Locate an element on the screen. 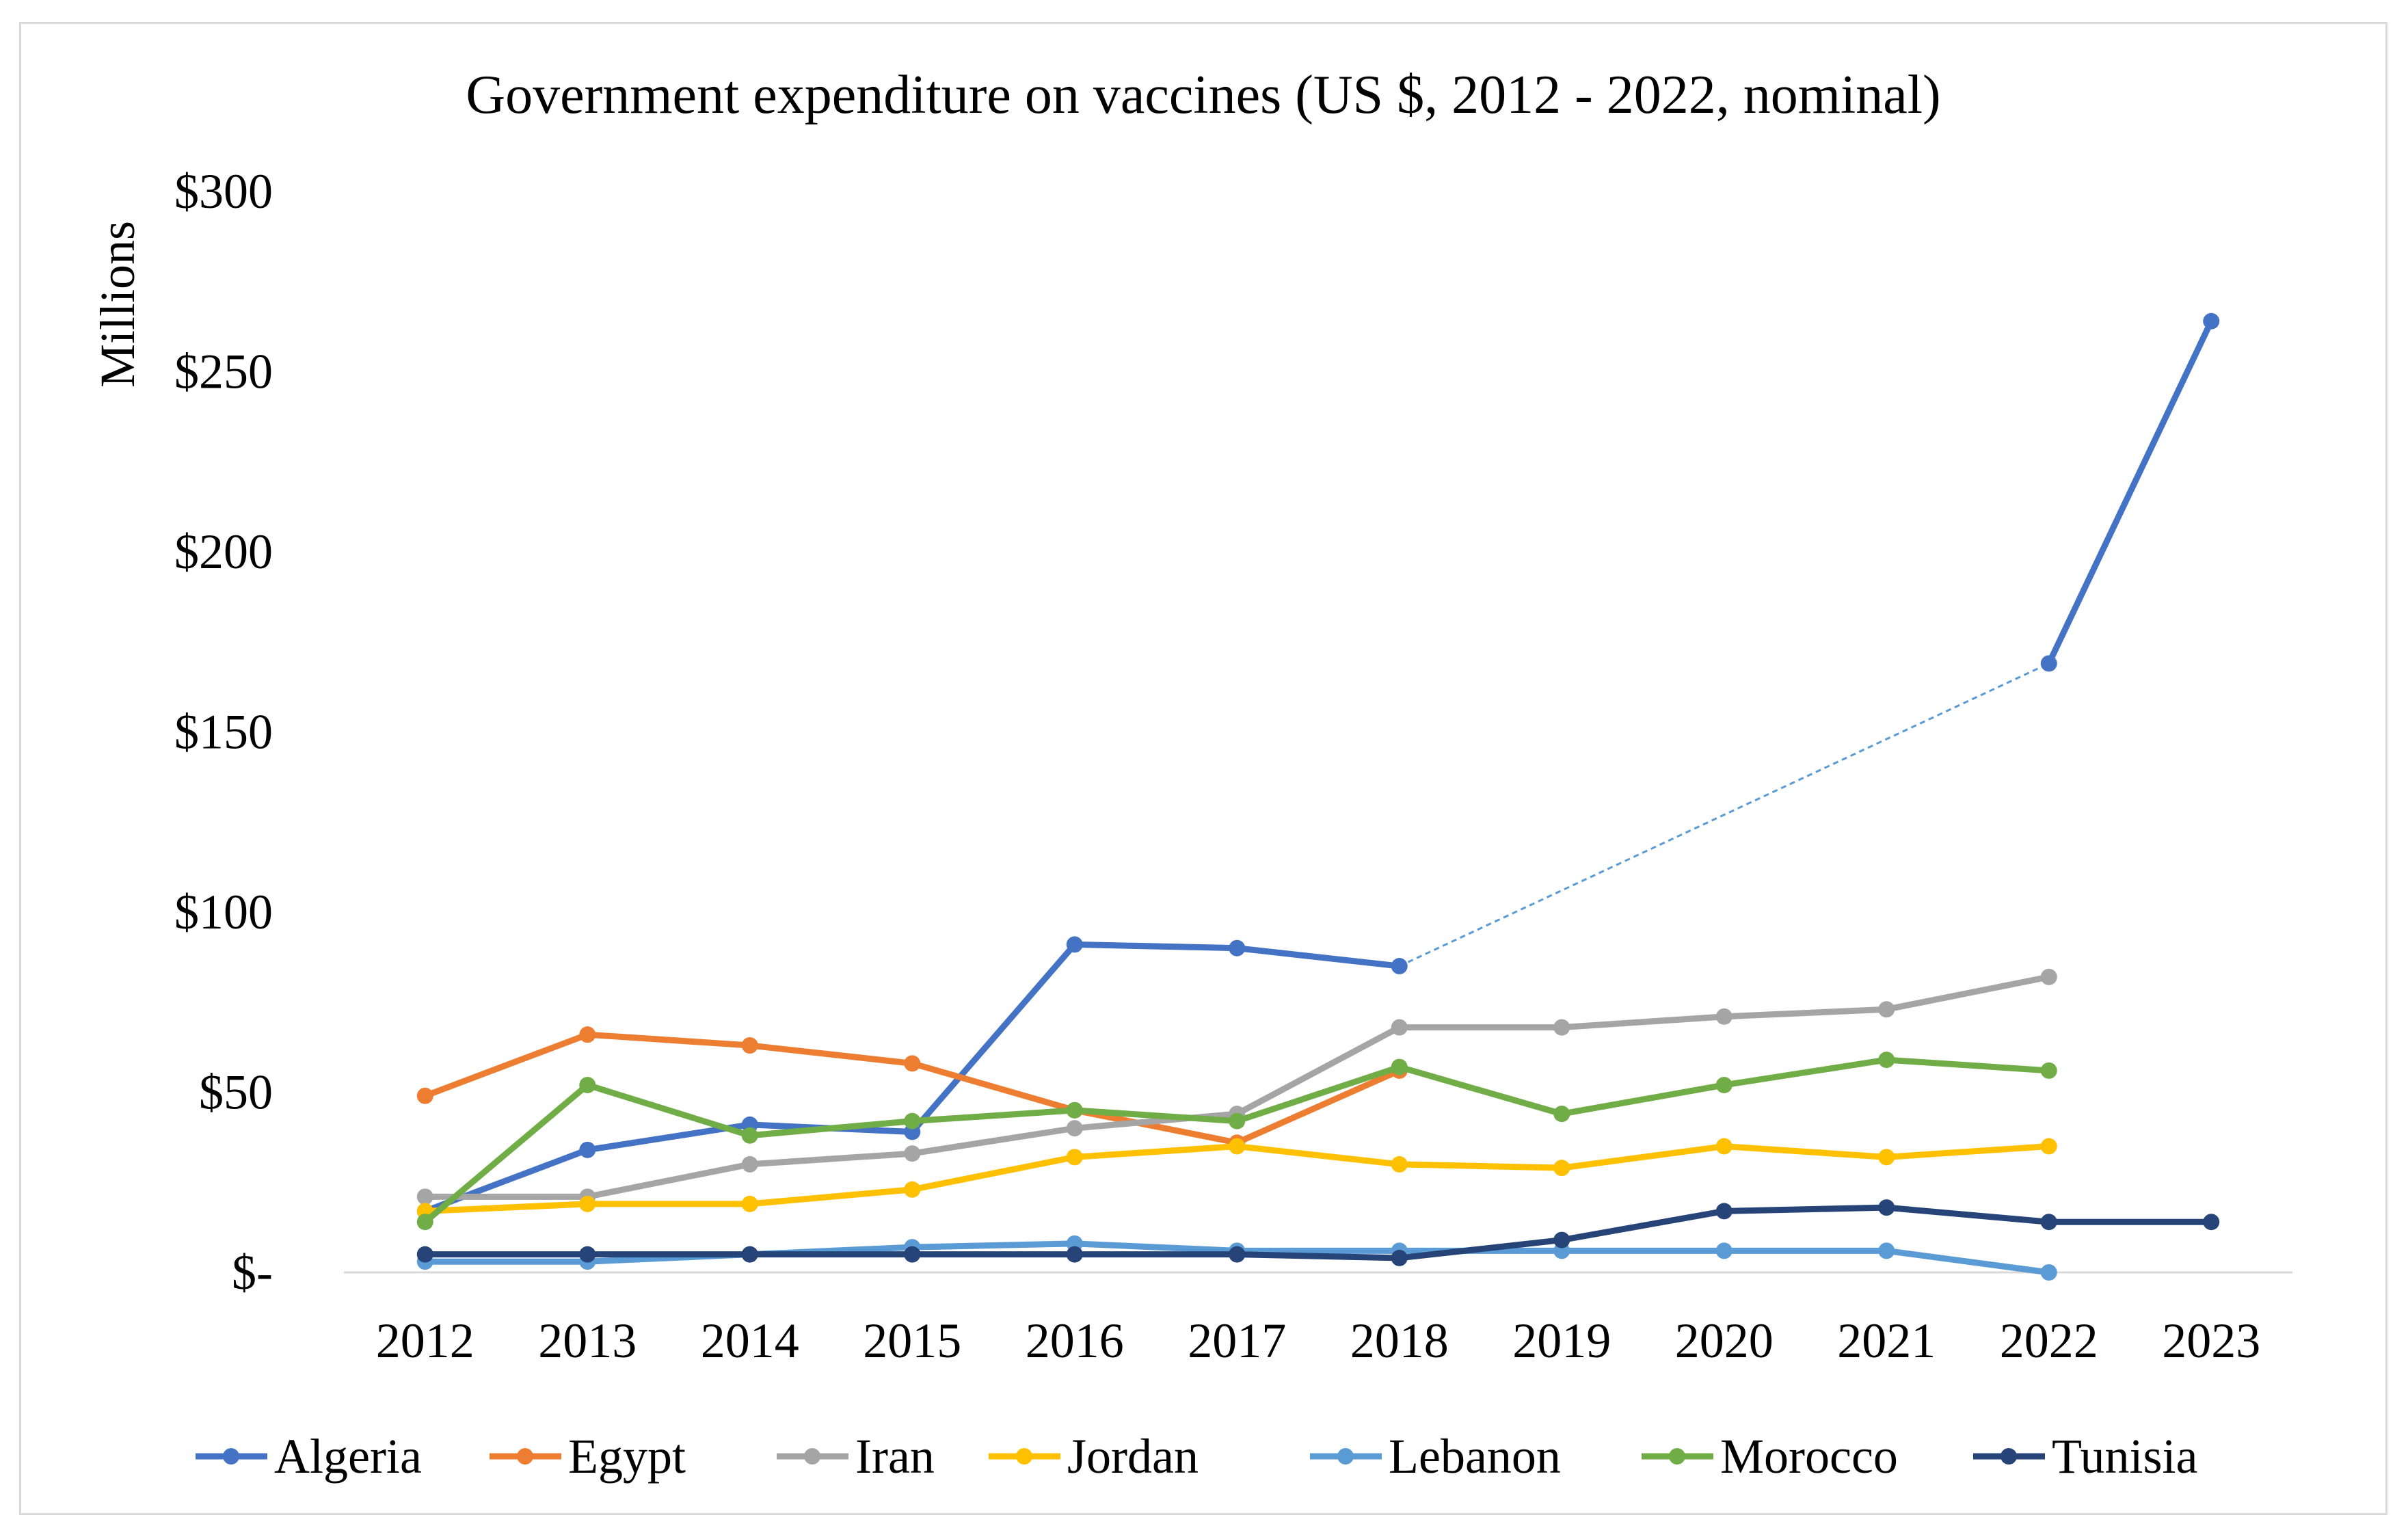 Image resolution: width=2408 pixels, height=1537 pixels. point-iran-2012 is located at coordinates (424, 1196).